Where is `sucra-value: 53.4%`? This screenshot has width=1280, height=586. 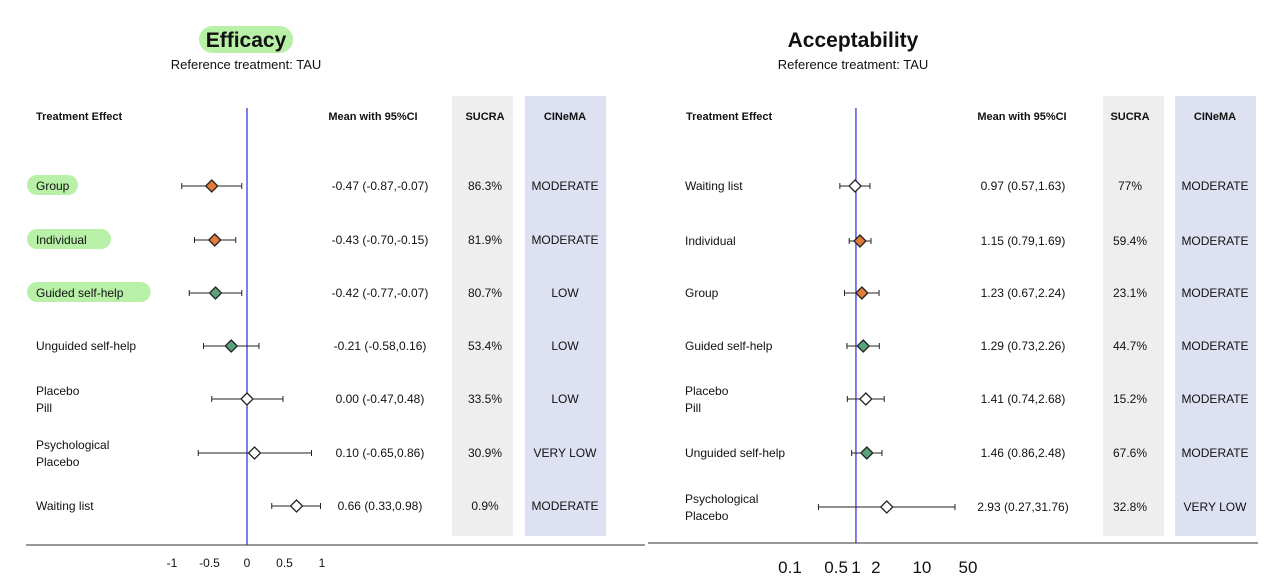 sucra-value: 53.4% is located at coordinates (485, 346).